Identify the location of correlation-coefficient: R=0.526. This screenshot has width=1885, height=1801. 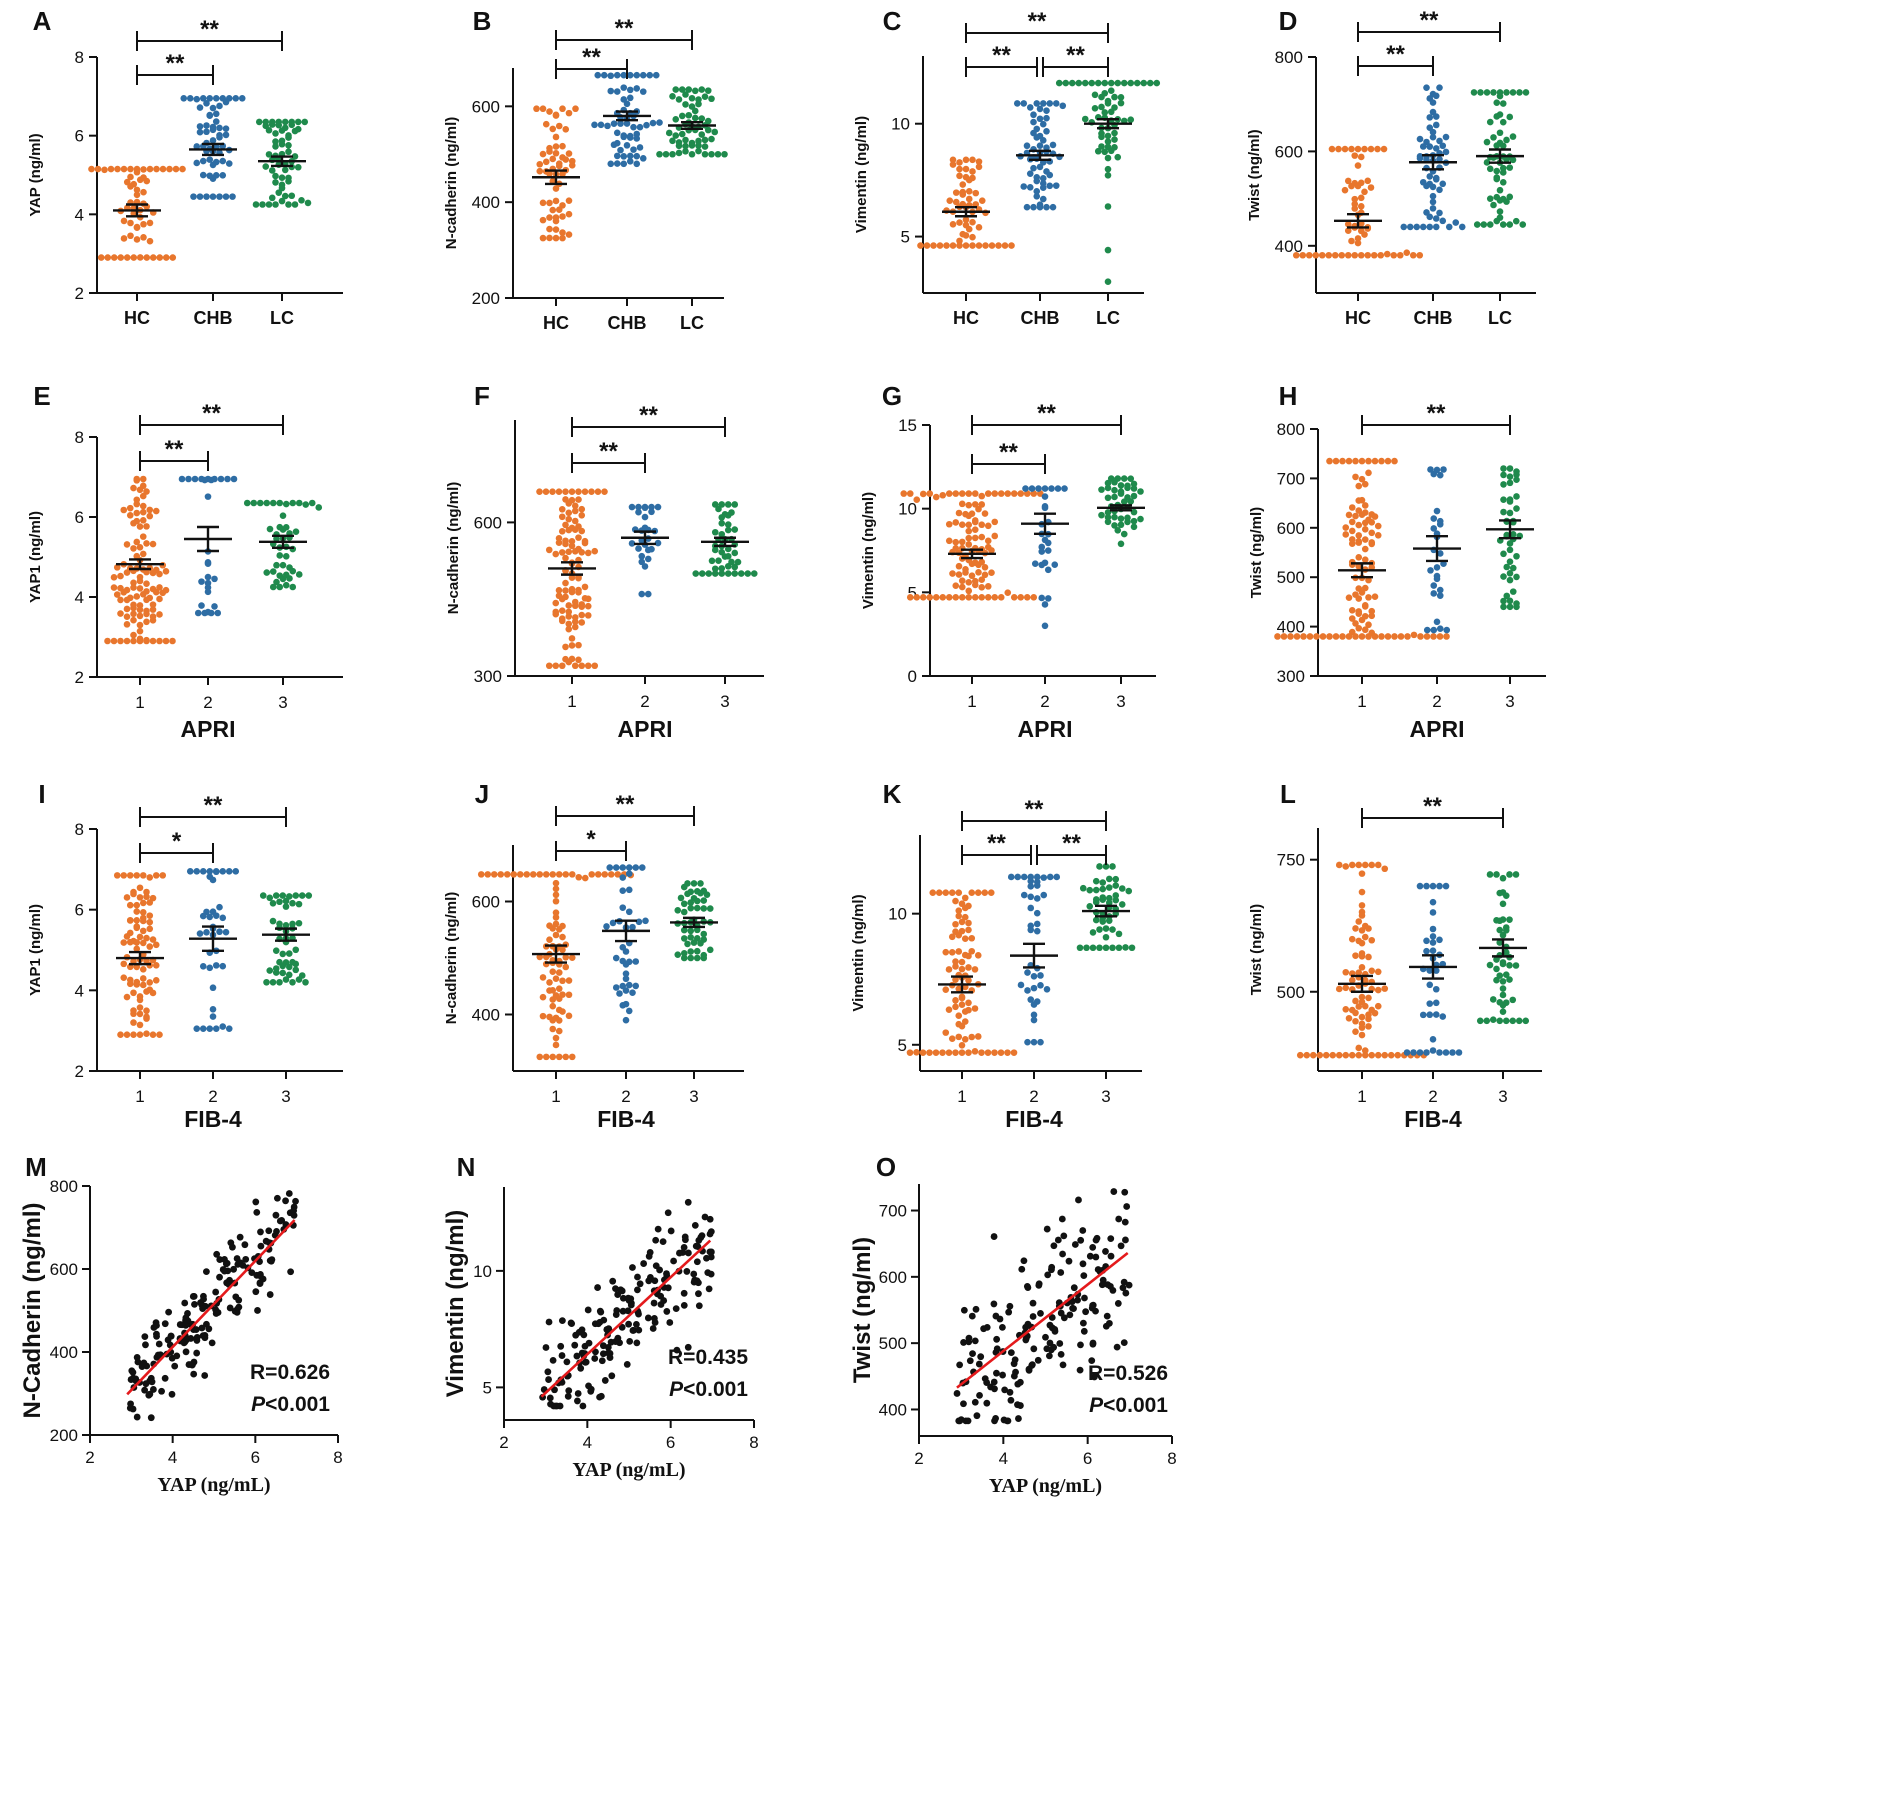
(1128, 1373).